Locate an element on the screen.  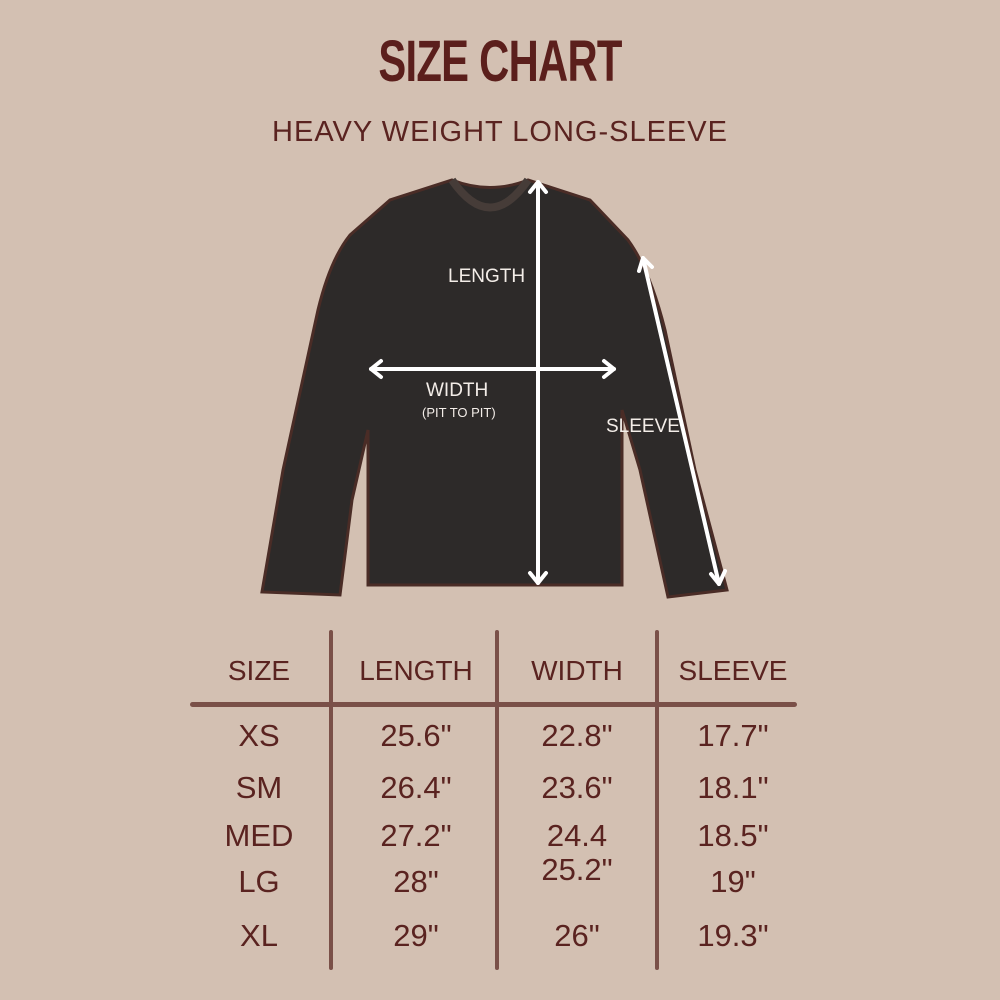
size-cell: XS is located at coordinates (259, 735).